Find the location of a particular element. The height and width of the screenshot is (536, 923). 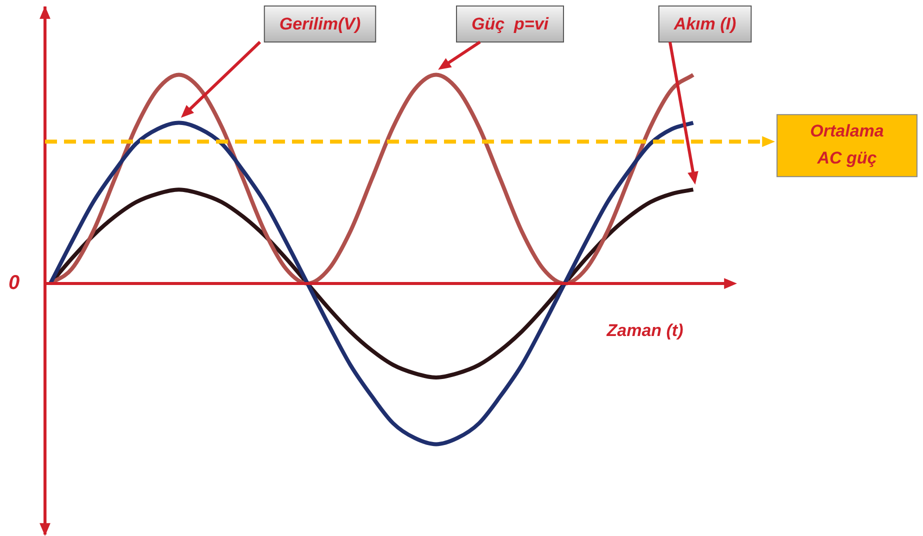

x-axis-title: Zaman (t) is located at coordinates (645, 330).